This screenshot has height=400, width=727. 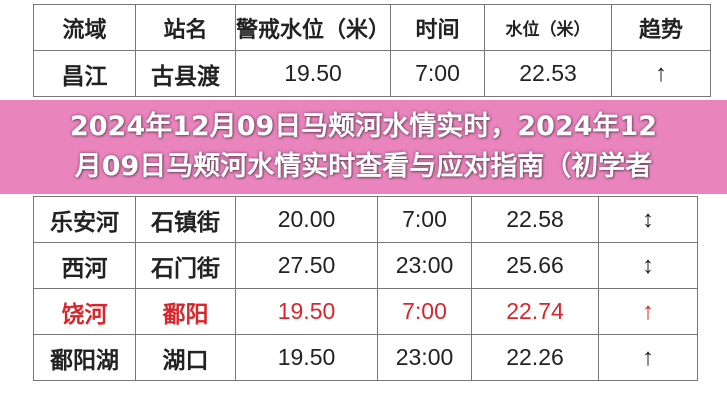 What do you see at coordinates (84, 219) in the screenshot?
I see `basin-cell: 乐安河` at bounding box center [84, 219].